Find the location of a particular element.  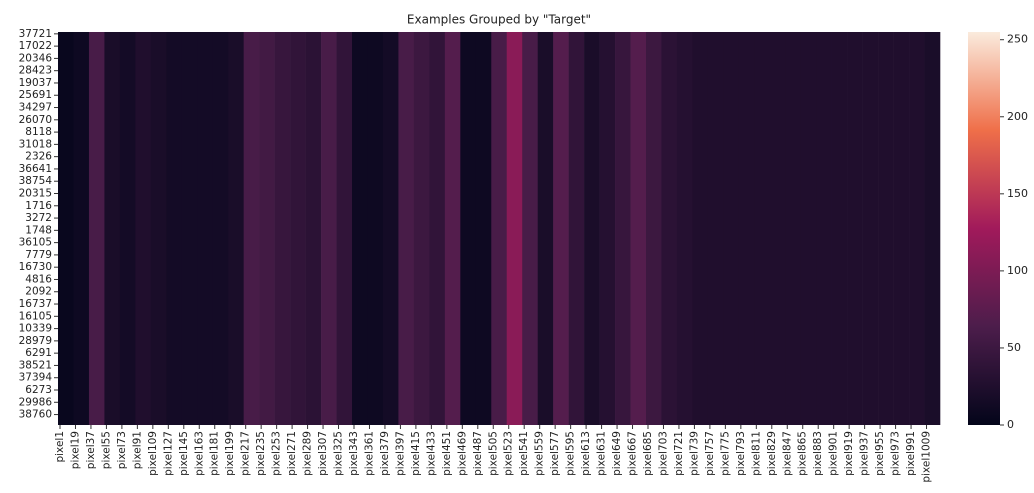

x-tick-label: pixel451 is located at coordinates (447, 453).